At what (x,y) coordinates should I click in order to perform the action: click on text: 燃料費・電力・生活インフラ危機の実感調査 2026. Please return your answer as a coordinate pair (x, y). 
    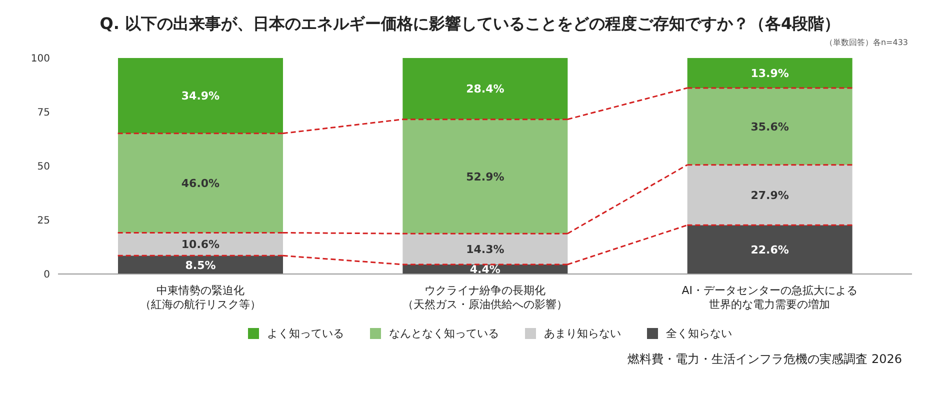
    Looking at the image, I should click on (764, 359).